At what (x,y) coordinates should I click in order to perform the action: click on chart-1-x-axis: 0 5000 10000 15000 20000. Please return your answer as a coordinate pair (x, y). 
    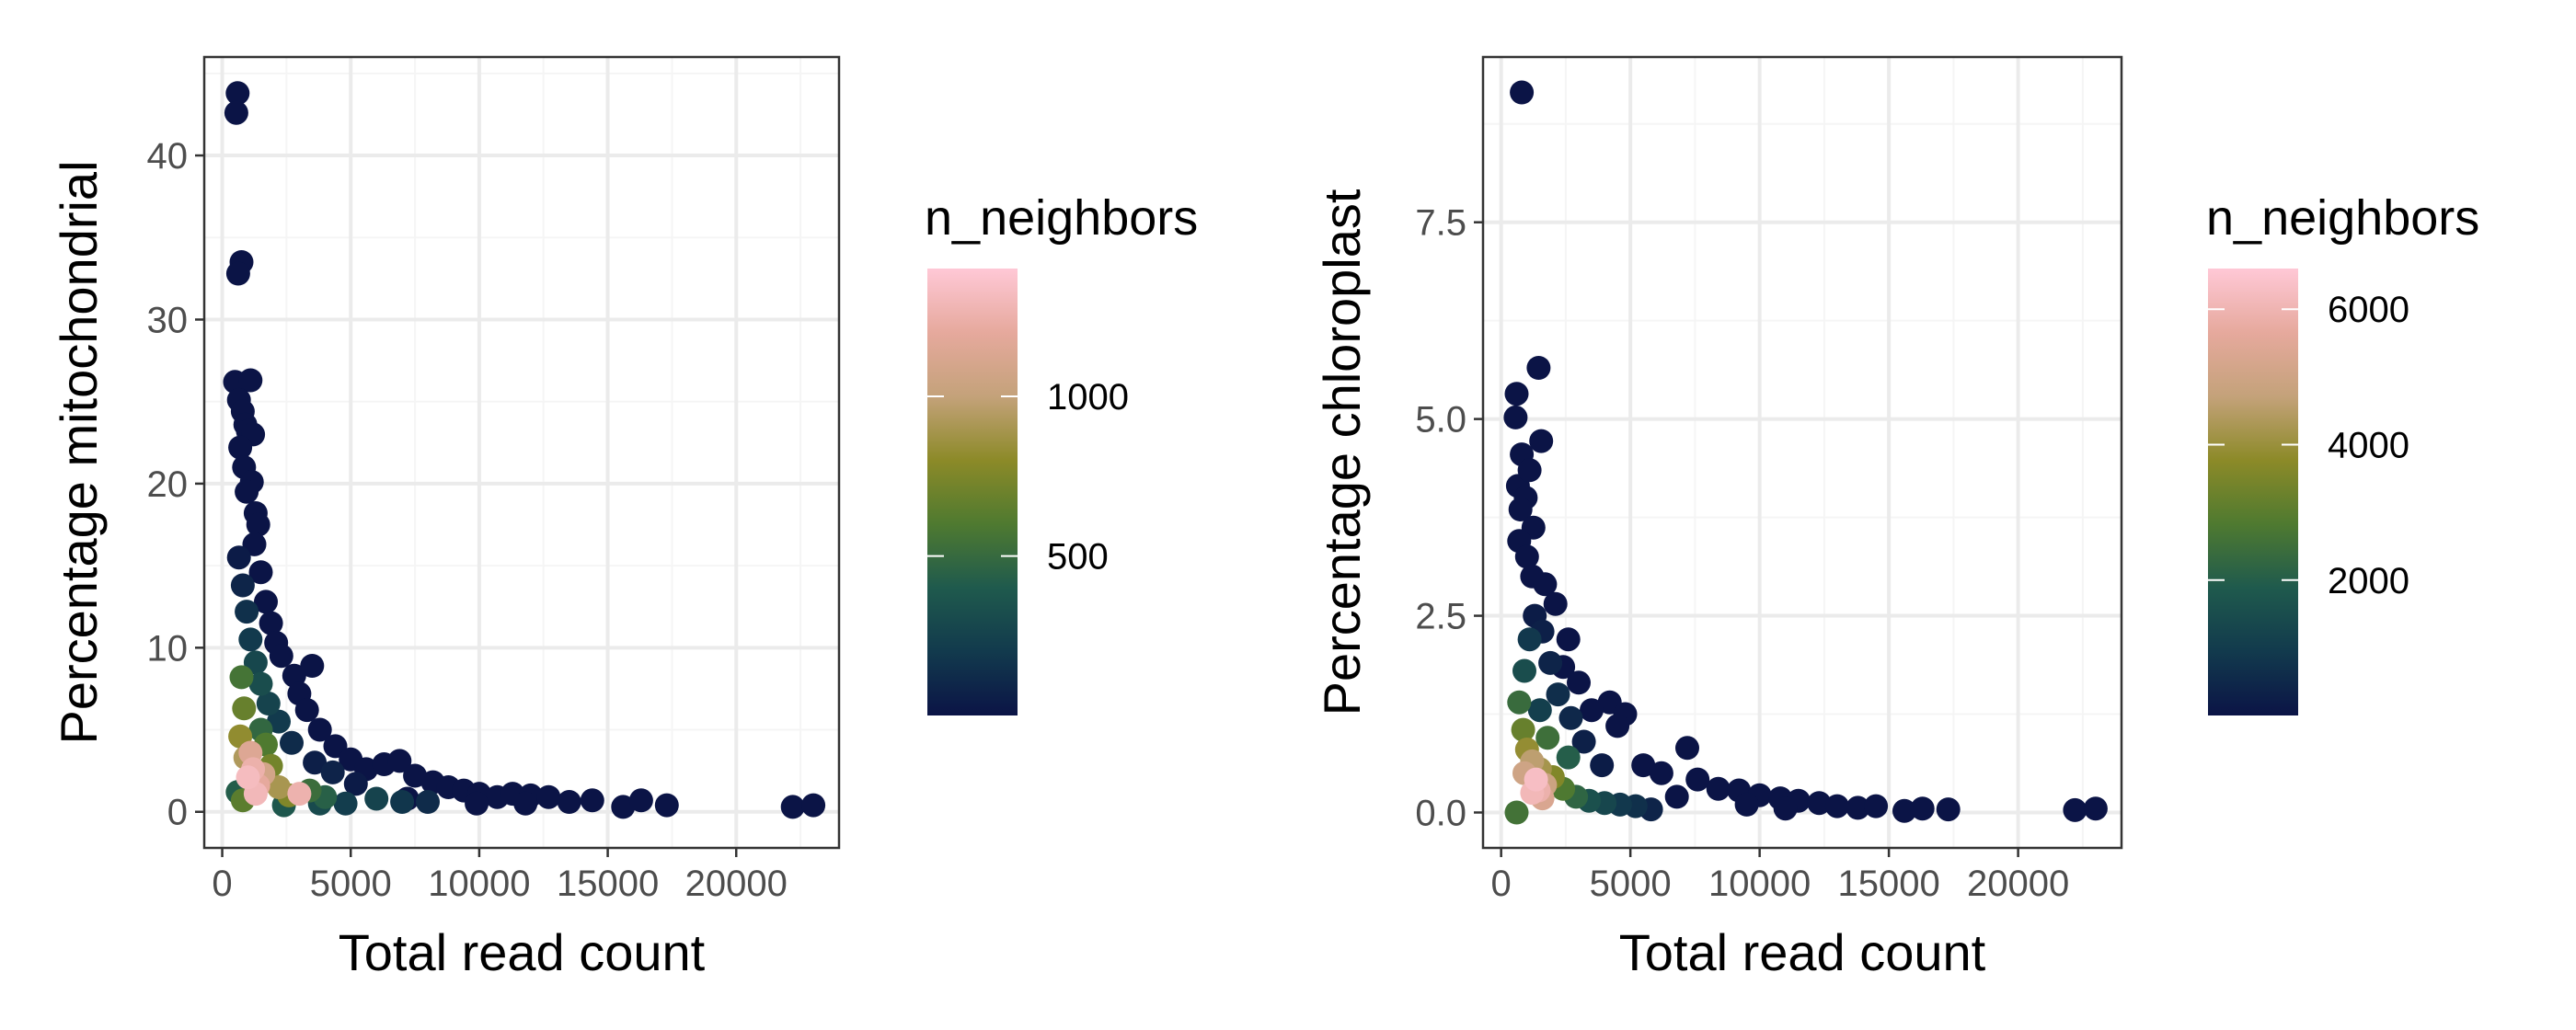
    Looking at the image, I should click on (500, 876).